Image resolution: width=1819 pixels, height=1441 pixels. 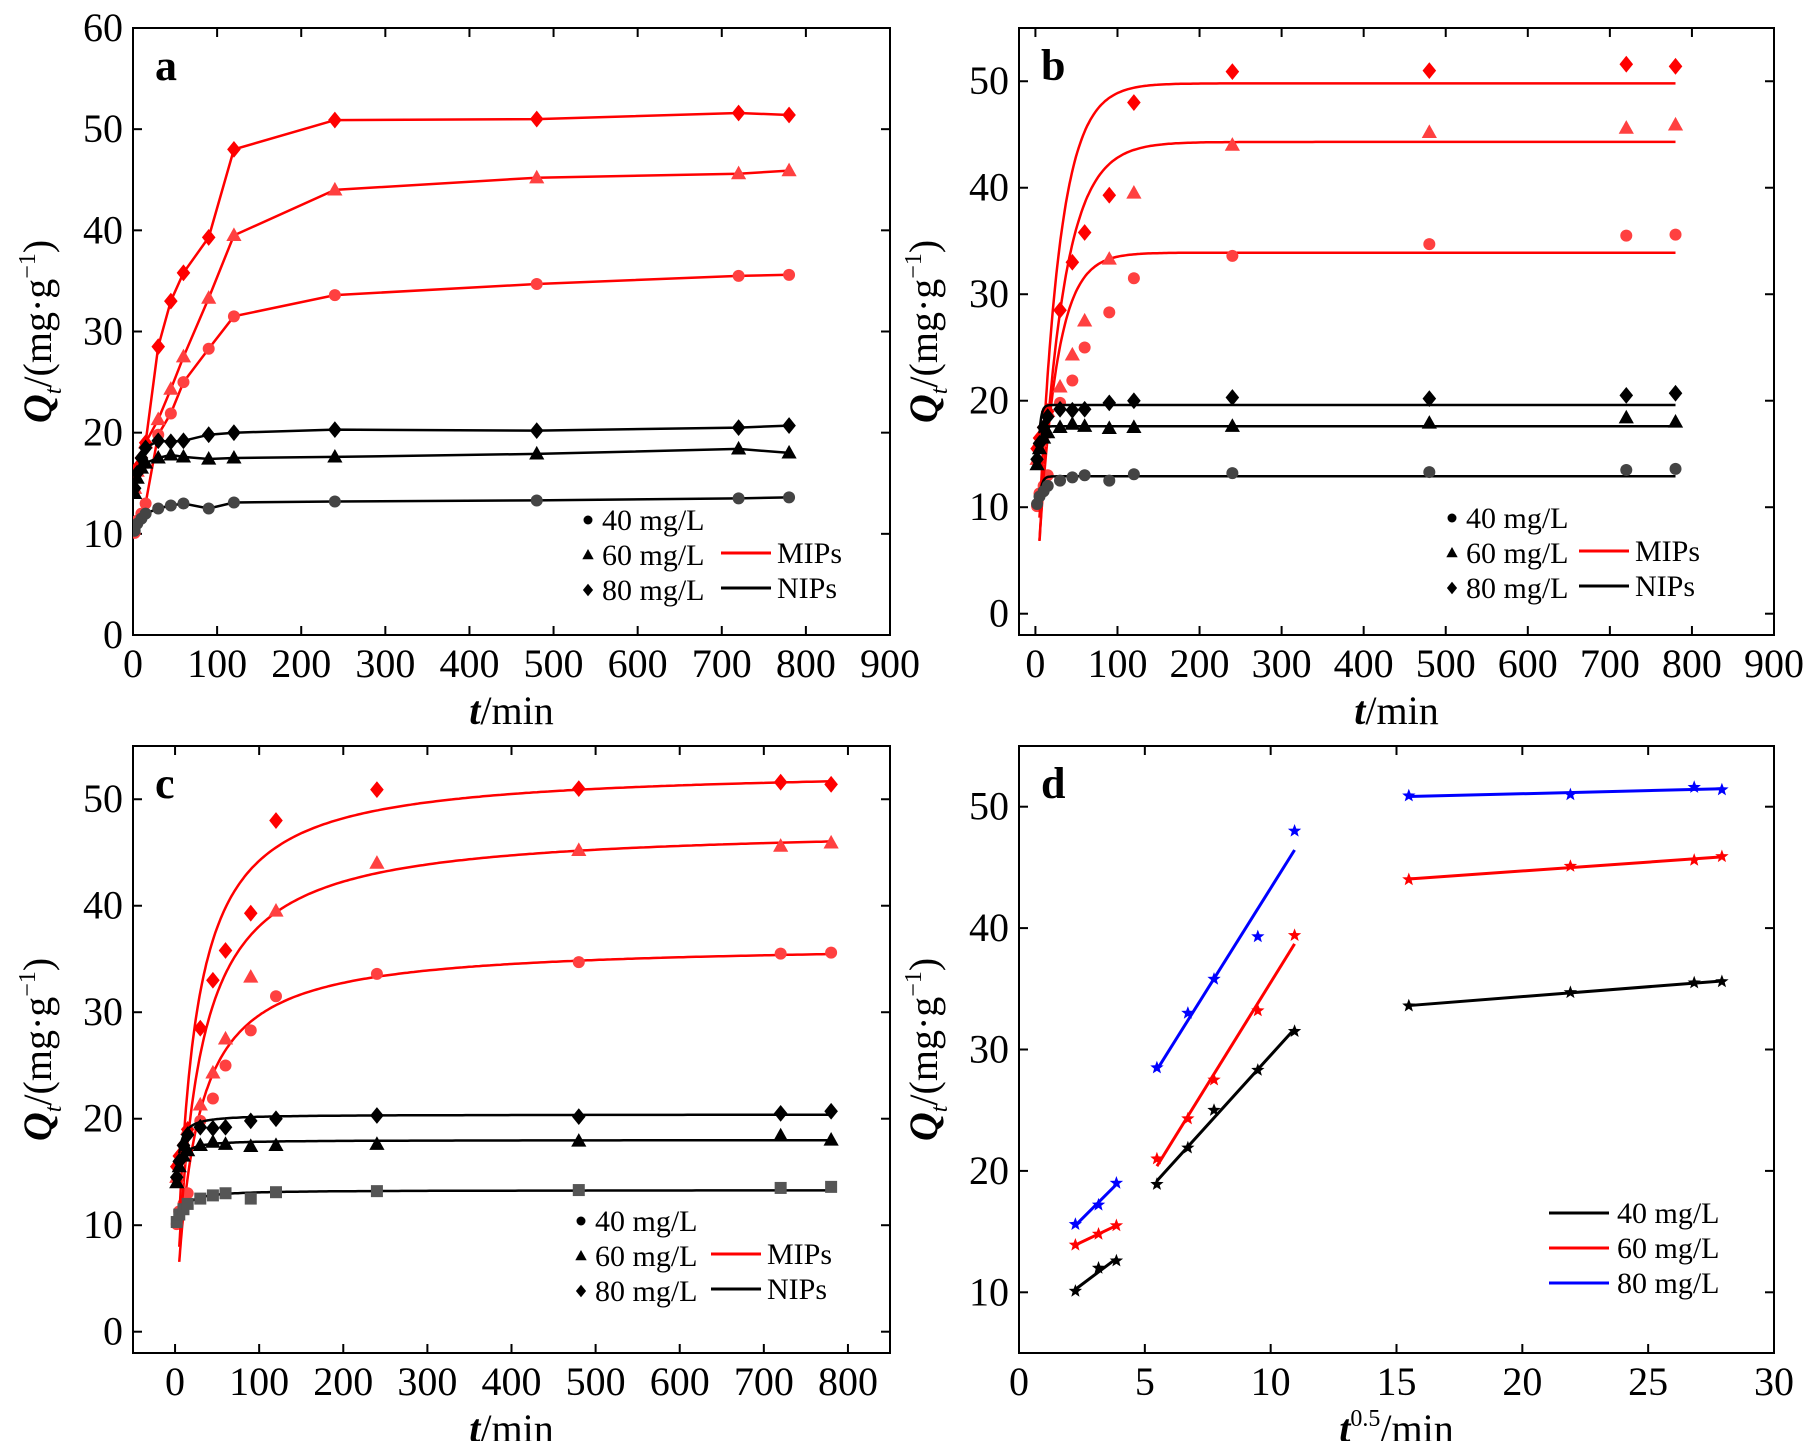 What do you see at coordinates (103, 432) in the screenshot?
I see `y-tick-label: 20` at bounding box center [103, 432].